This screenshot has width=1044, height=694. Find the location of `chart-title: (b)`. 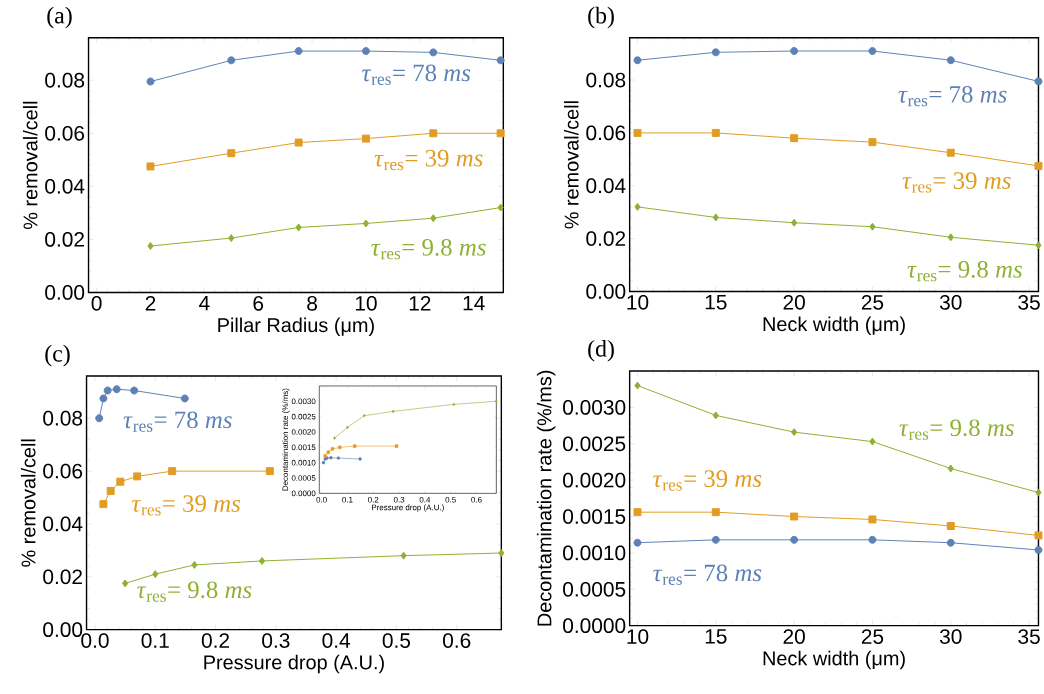

chart-title: (b) is located at coordinates (601, 17).